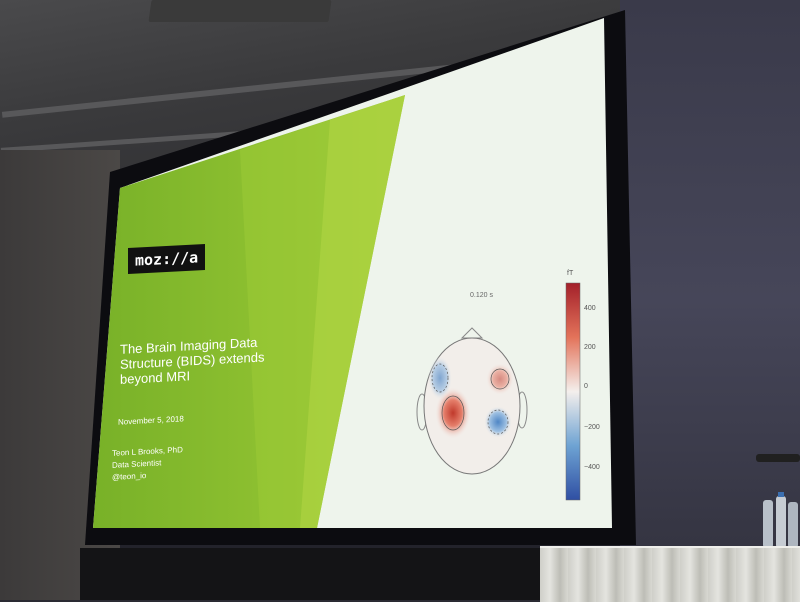  Describe the element at coordinates (472, 401) in the screenshot. I see `topomap-head` at that location.